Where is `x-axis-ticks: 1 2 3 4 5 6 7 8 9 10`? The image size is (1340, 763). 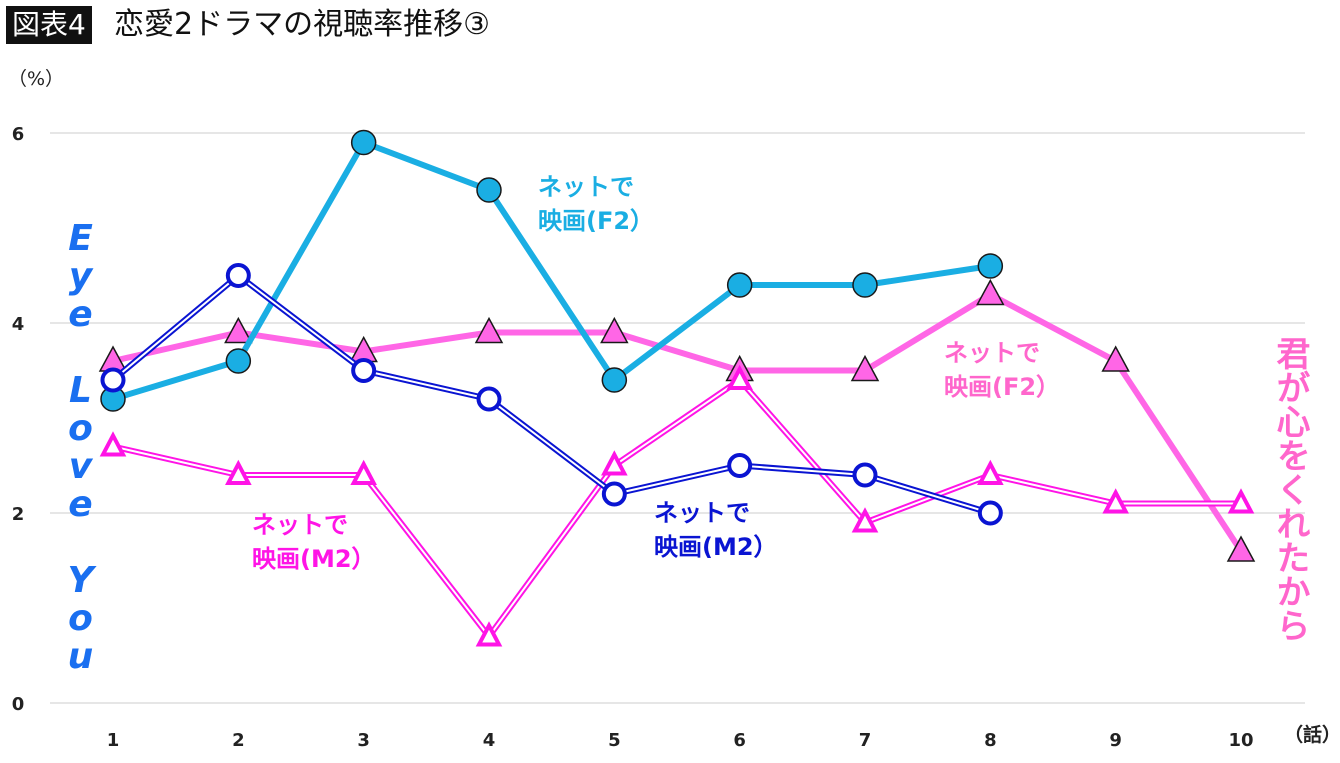 x-axis-ticks: 1 2 3 4 5 6 7 8 9 10 is located at coordinates (680, 740).